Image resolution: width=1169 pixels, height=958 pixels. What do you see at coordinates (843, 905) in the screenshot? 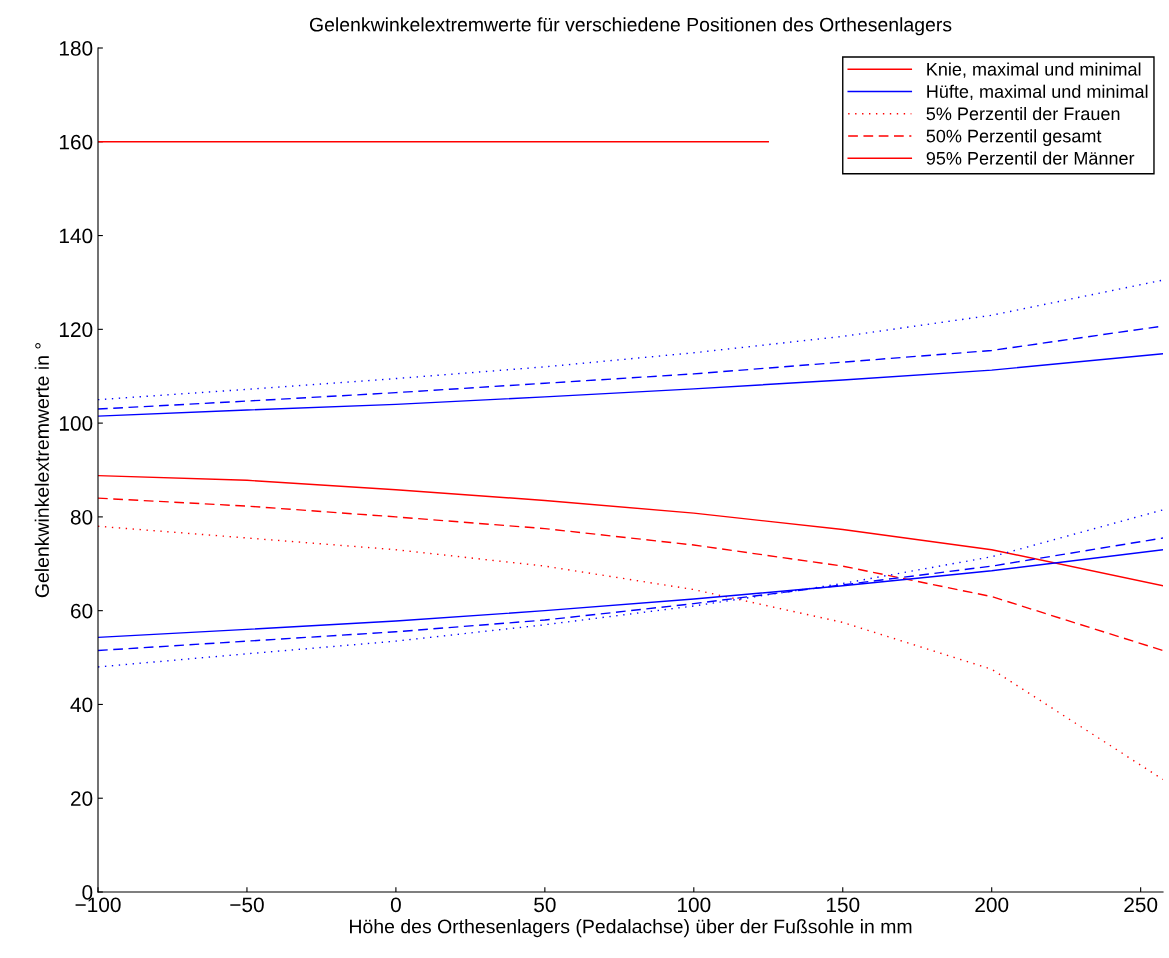
I see `x-tick-label: 150` at bounding box center [843, 905].